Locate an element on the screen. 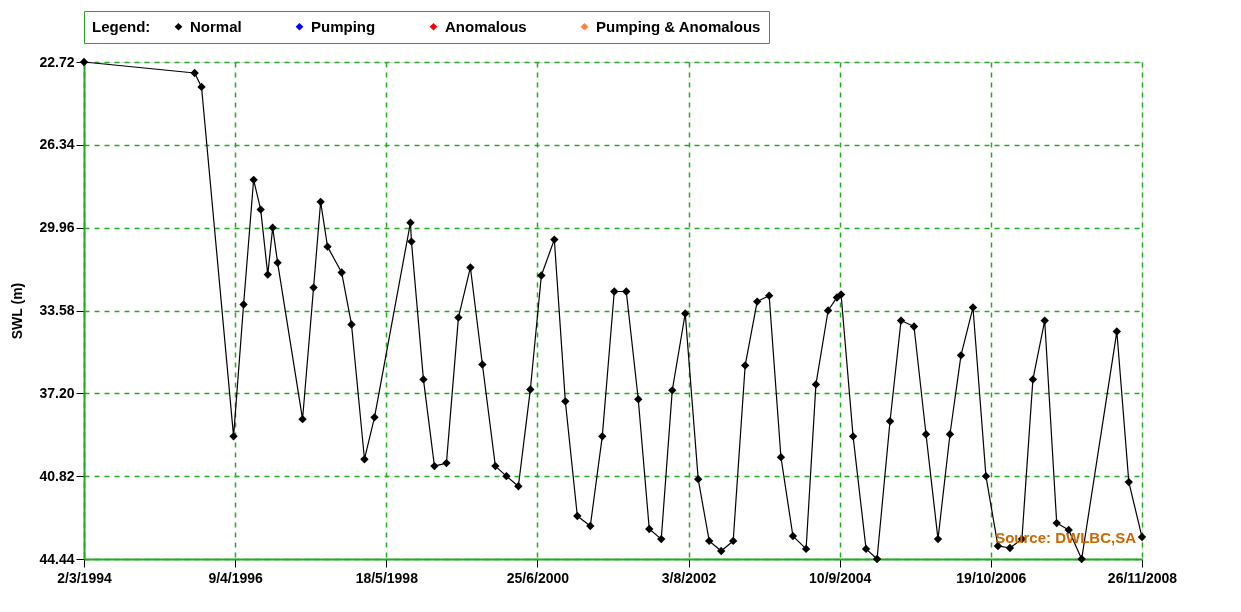  y-axis-title: SWL (m) is located at coordinates (17, 311).